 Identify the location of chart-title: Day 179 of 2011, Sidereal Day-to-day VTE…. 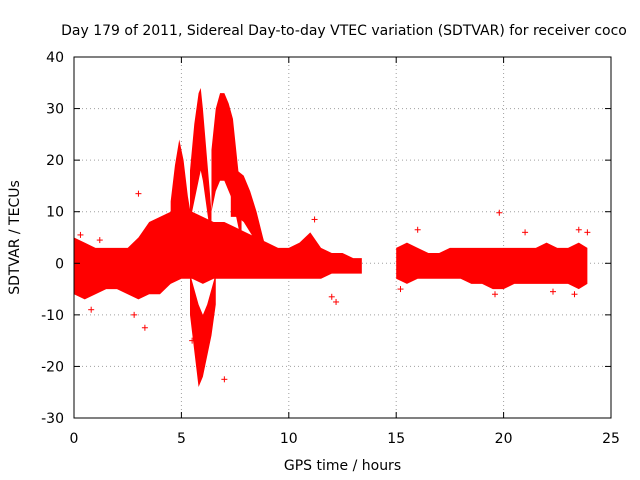
(344, 31).